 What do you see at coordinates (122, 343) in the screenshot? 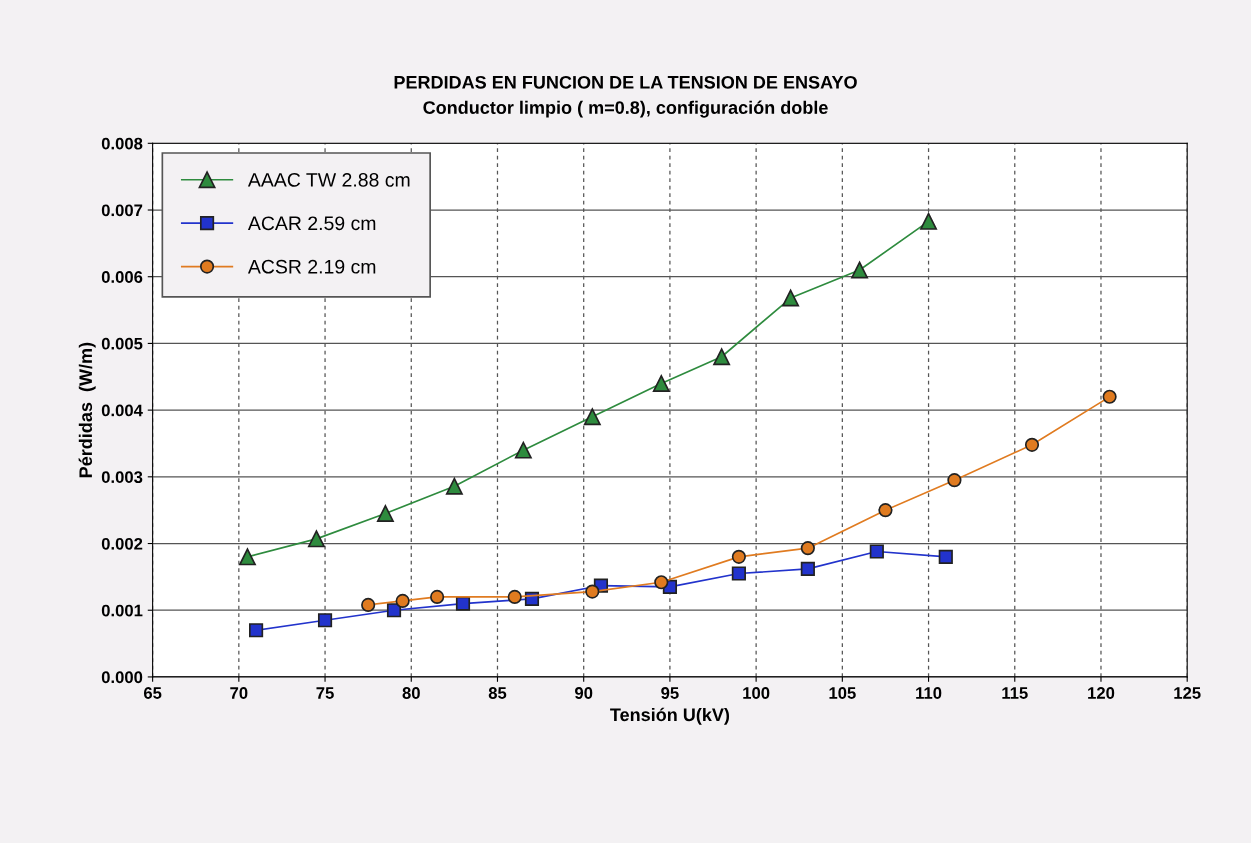
I see `y-tick-label: 0.005` at bounding box center [122, 343].